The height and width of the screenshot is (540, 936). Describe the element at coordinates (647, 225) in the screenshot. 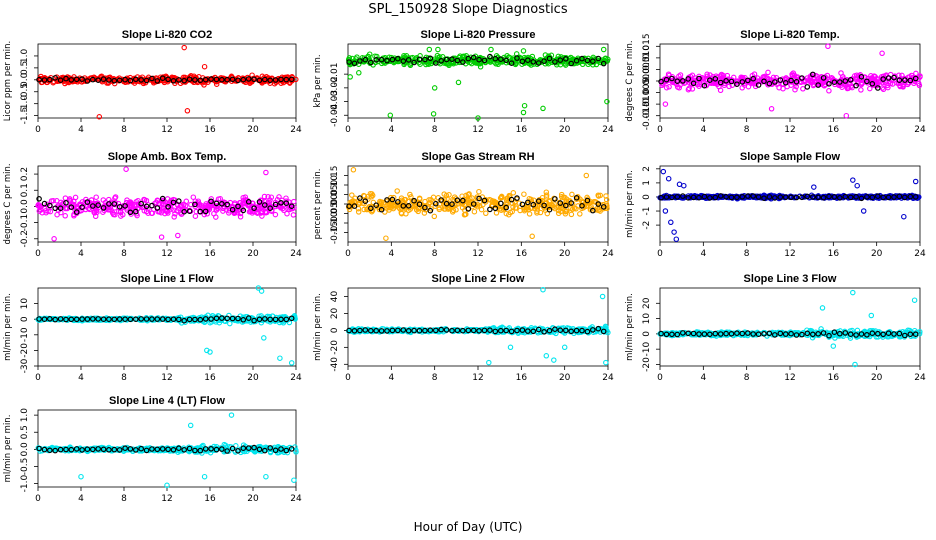

I see `y-tick-label: -2` at that location.